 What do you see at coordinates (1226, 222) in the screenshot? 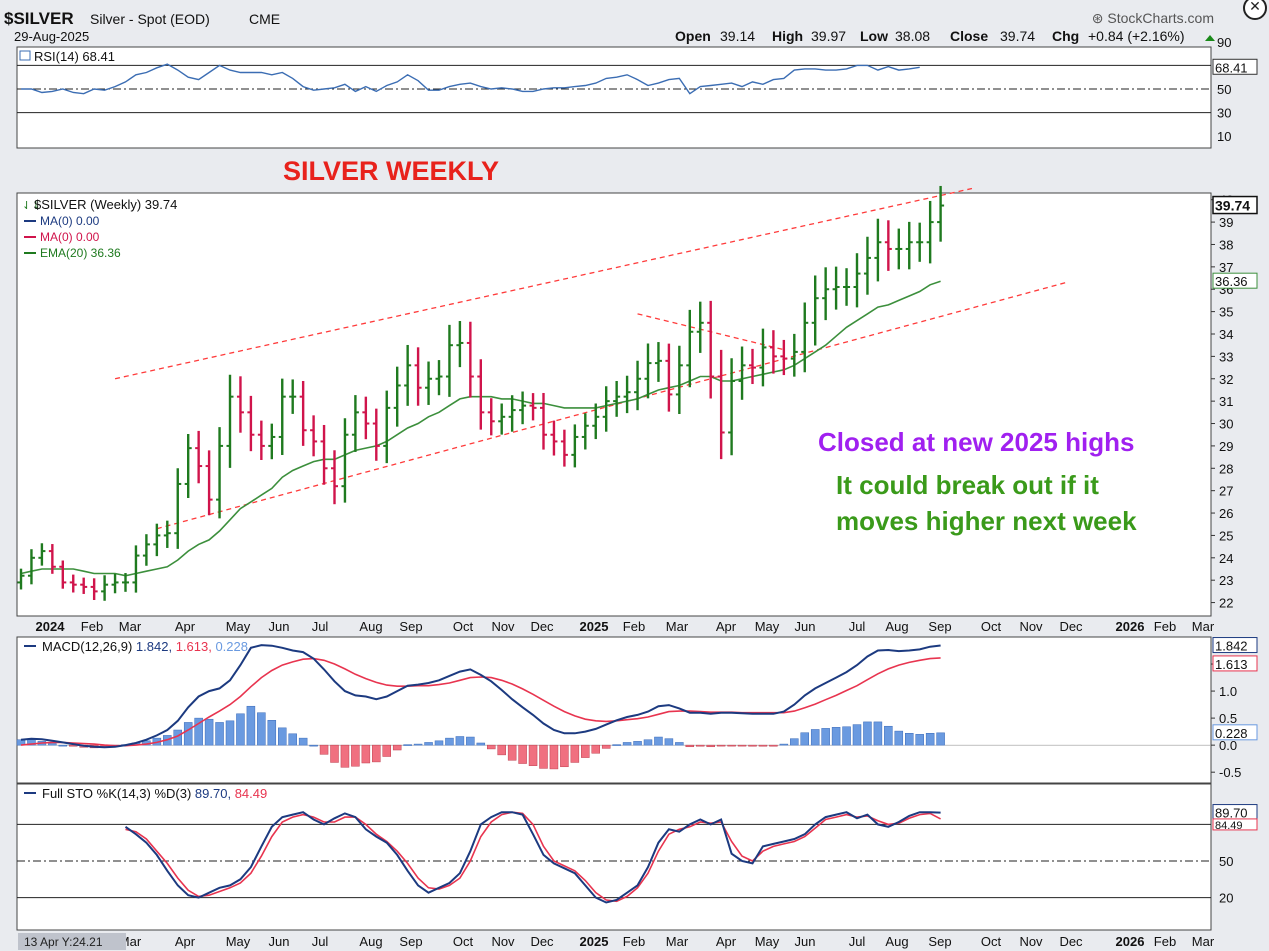
I see `price-tick-label: 39` at bounding box center [1226, 222].